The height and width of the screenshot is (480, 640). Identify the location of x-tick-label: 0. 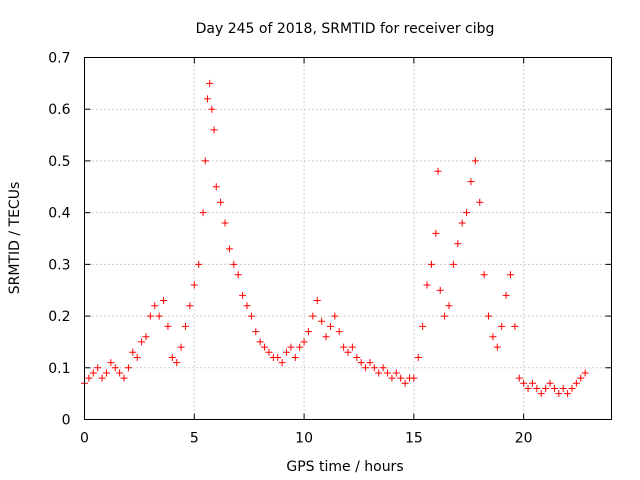
(84, 439).